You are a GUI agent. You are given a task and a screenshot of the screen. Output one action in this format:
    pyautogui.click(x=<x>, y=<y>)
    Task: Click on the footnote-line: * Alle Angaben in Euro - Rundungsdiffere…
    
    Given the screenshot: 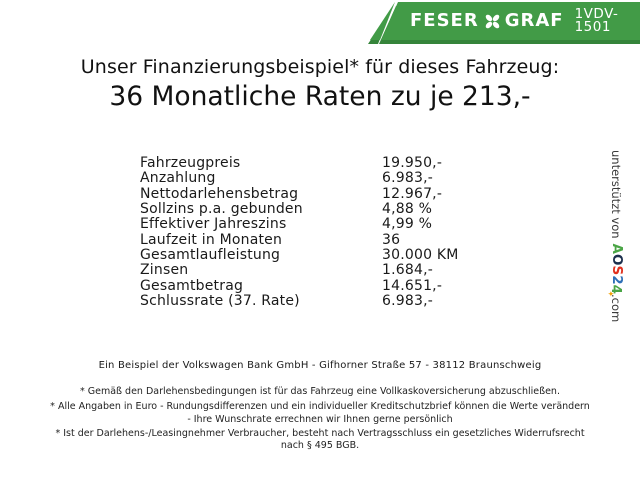 What is the action you would take?
    pyautogui.click(x=320, y=407)
    